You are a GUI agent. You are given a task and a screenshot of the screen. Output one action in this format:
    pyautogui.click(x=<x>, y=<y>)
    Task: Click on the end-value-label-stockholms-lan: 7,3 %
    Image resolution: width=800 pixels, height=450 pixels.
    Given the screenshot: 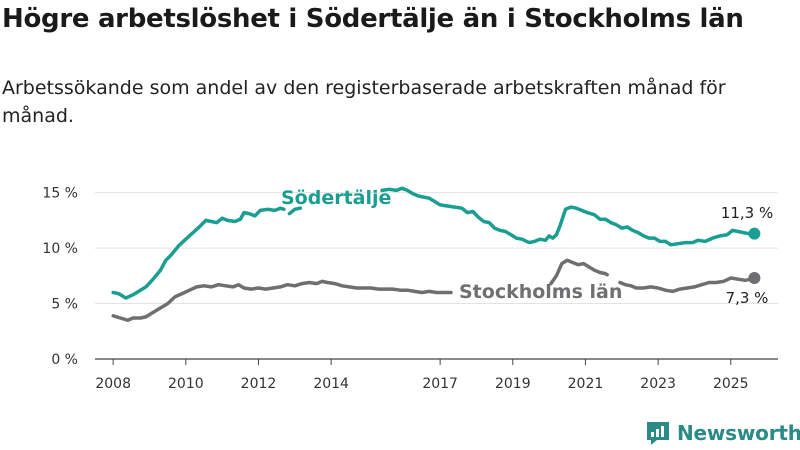 What is the action you would take?
    pyautogui.click(x=747, y=298)
    